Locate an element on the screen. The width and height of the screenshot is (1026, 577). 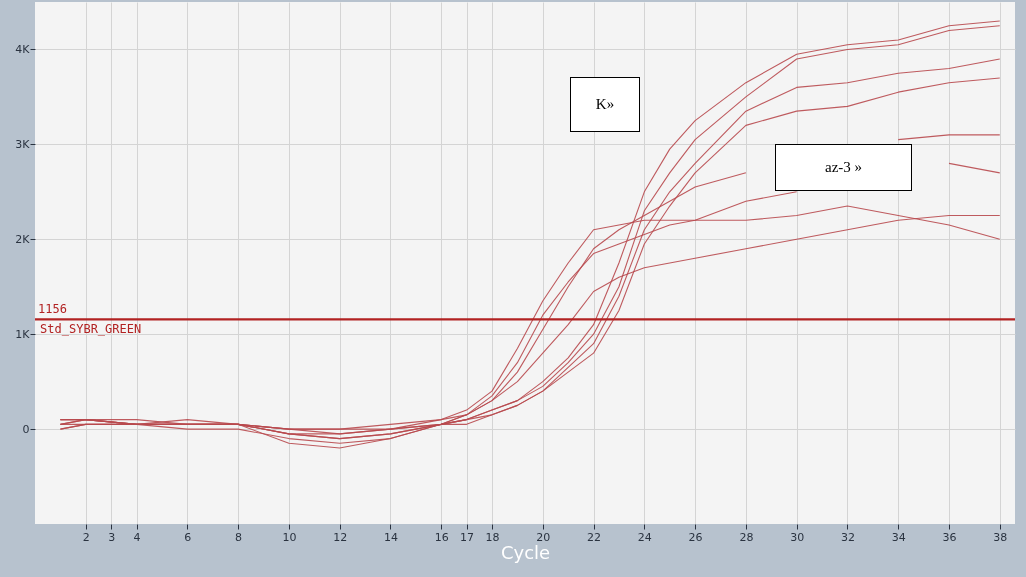
x-tick-label: 26 is located at coordinates (695, 537).